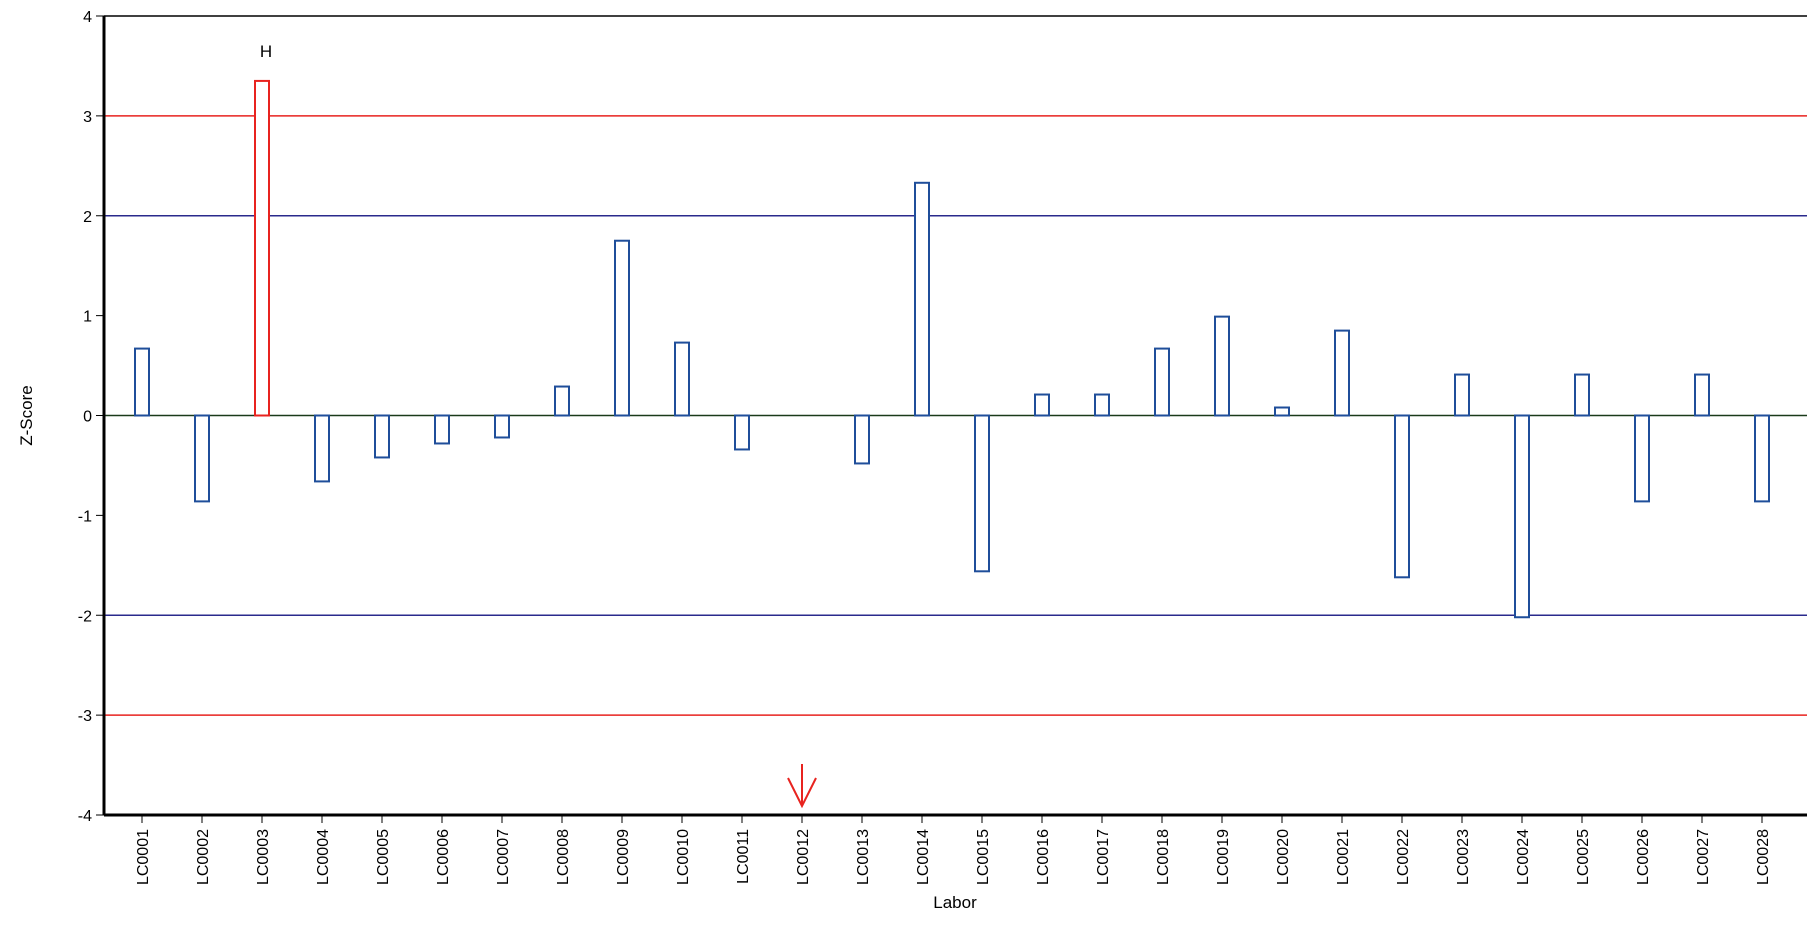 The height and width of the screenshot is (949, 1807). Describe the element at coordinates (1582, 395) in the screenshot. I see `bar-lc0025` at that location.